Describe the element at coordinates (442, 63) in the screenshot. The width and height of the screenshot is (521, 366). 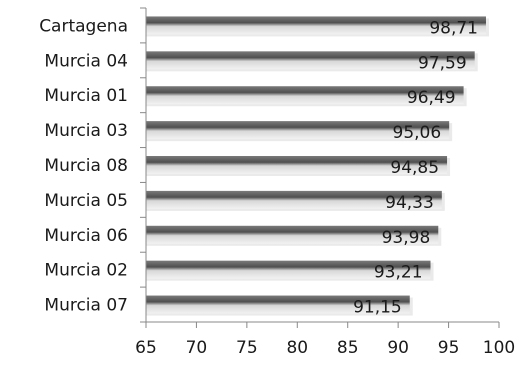
I see `data-label: 97,59` at that location.